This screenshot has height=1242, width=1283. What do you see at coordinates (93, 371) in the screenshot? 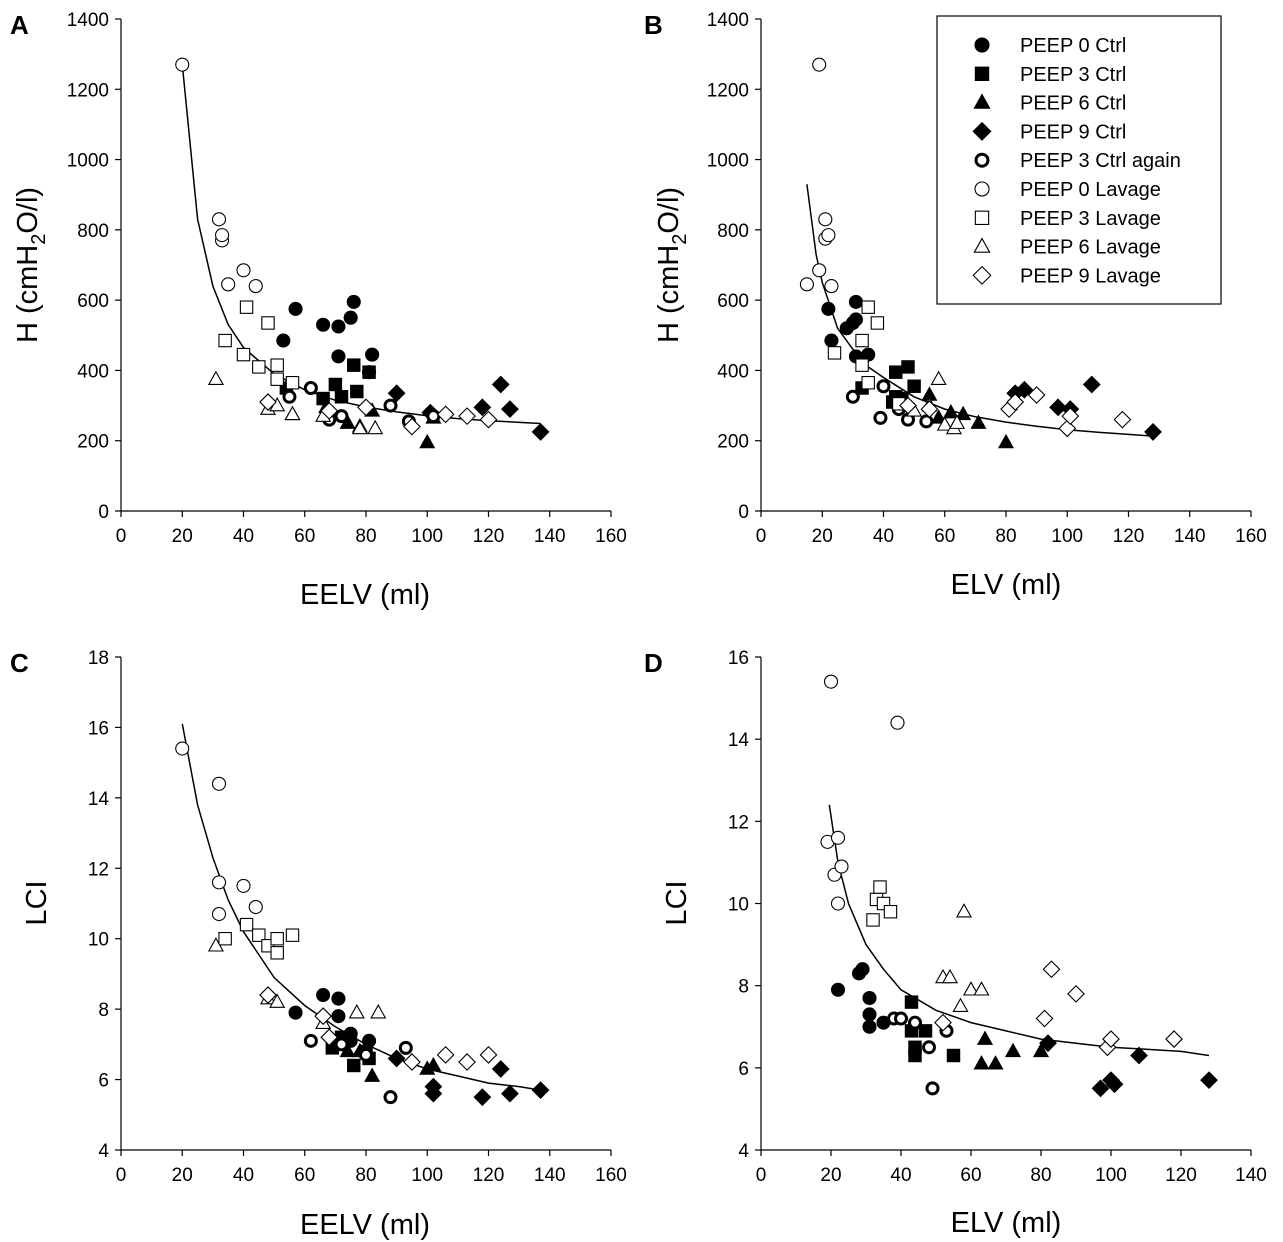
I see `y-tick-label: 400` at bounding box center [93, 371].